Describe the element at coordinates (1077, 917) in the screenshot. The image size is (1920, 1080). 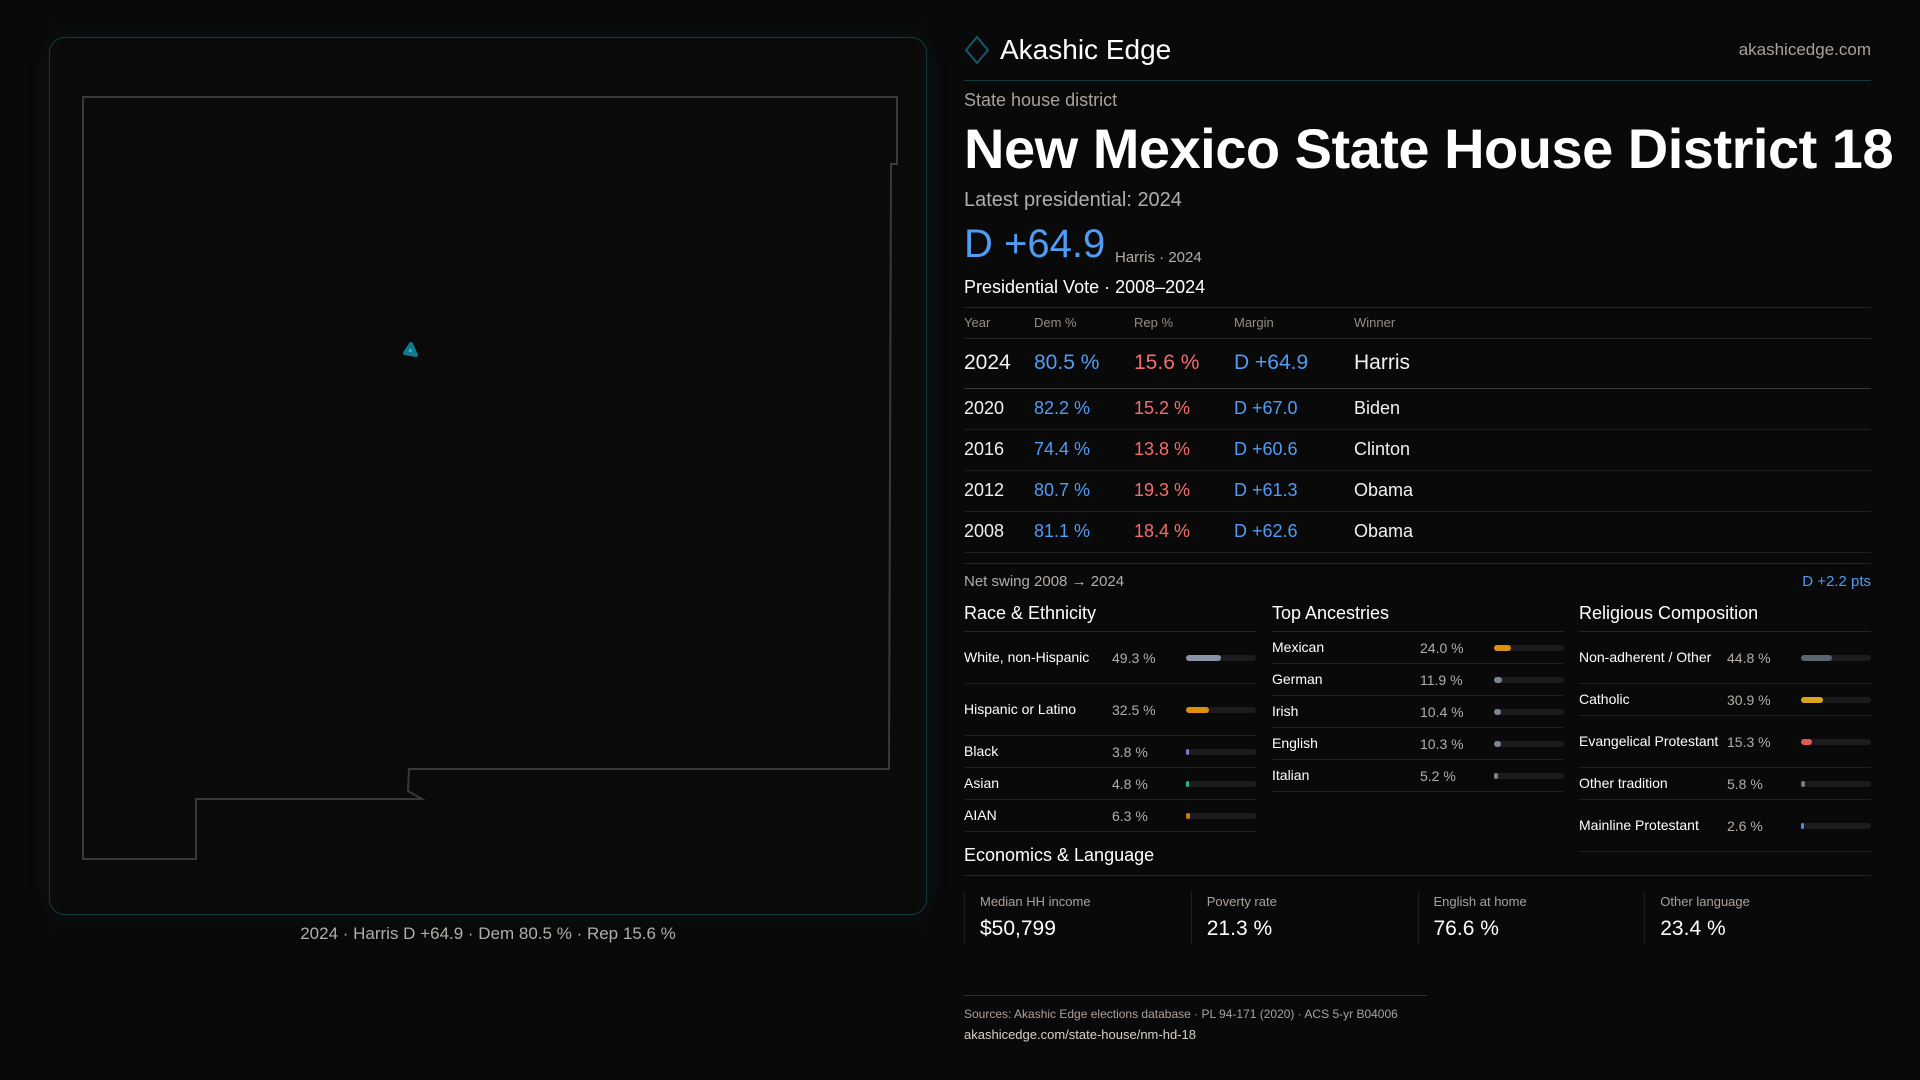
I see `stat-card-income: Median HH income $50,799` at that location.